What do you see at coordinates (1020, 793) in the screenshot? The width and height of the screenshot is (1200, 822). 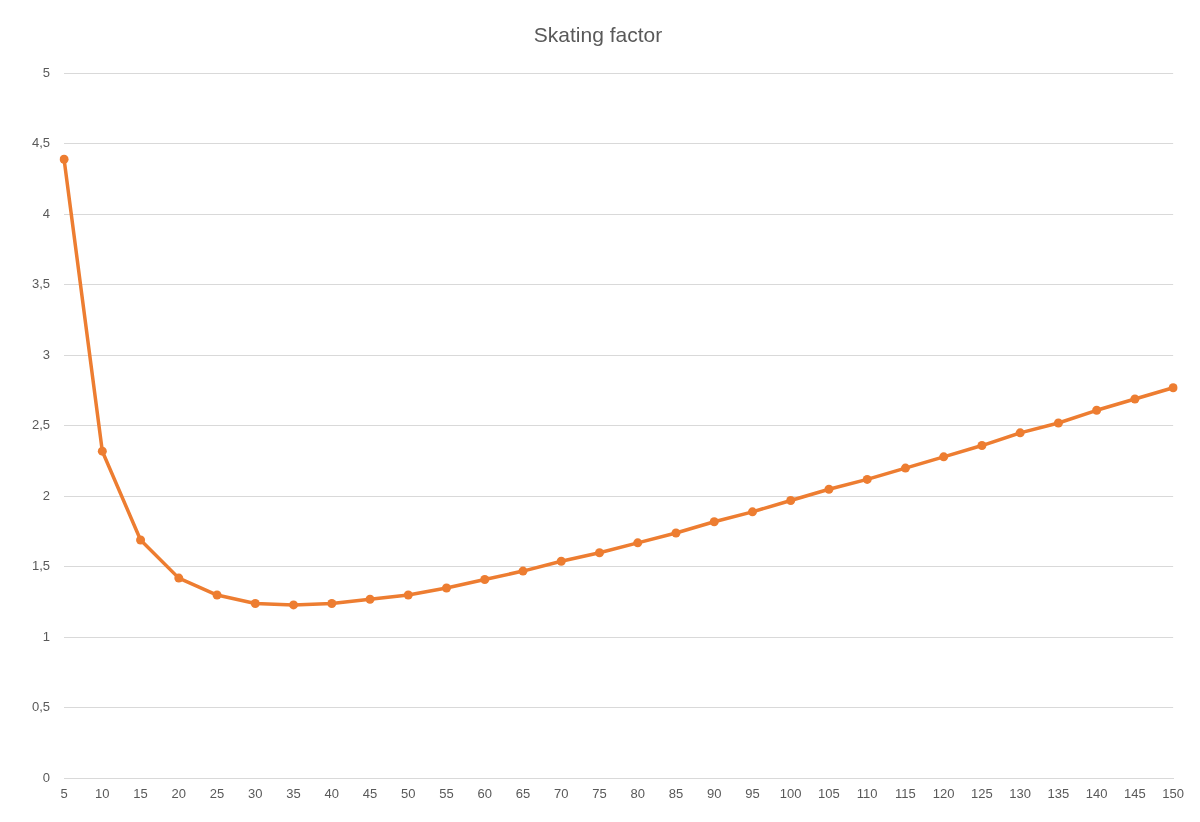 I see `x-tick-label: 130` at bounding box center [1020, 793].